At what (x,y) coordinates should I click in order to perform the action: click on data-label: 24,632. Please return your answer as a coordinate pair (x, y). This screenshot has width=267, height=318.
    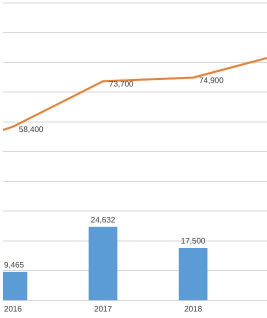
    Looking at the image, I should click on (103, 219).